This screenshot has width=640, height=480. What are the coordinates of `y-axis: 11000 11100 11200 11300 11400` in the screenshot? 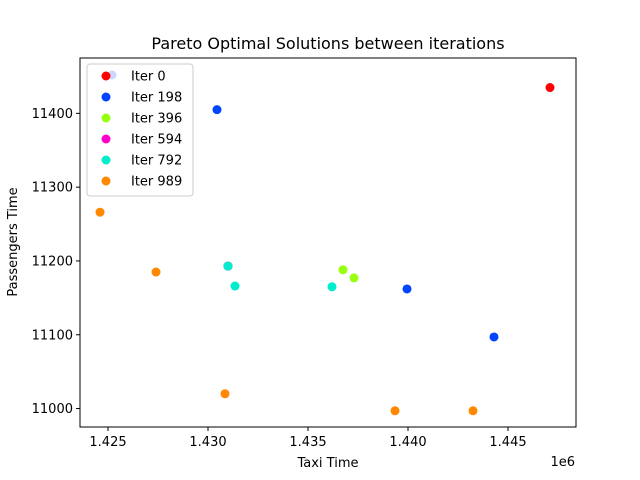 It's located at (56, 262).